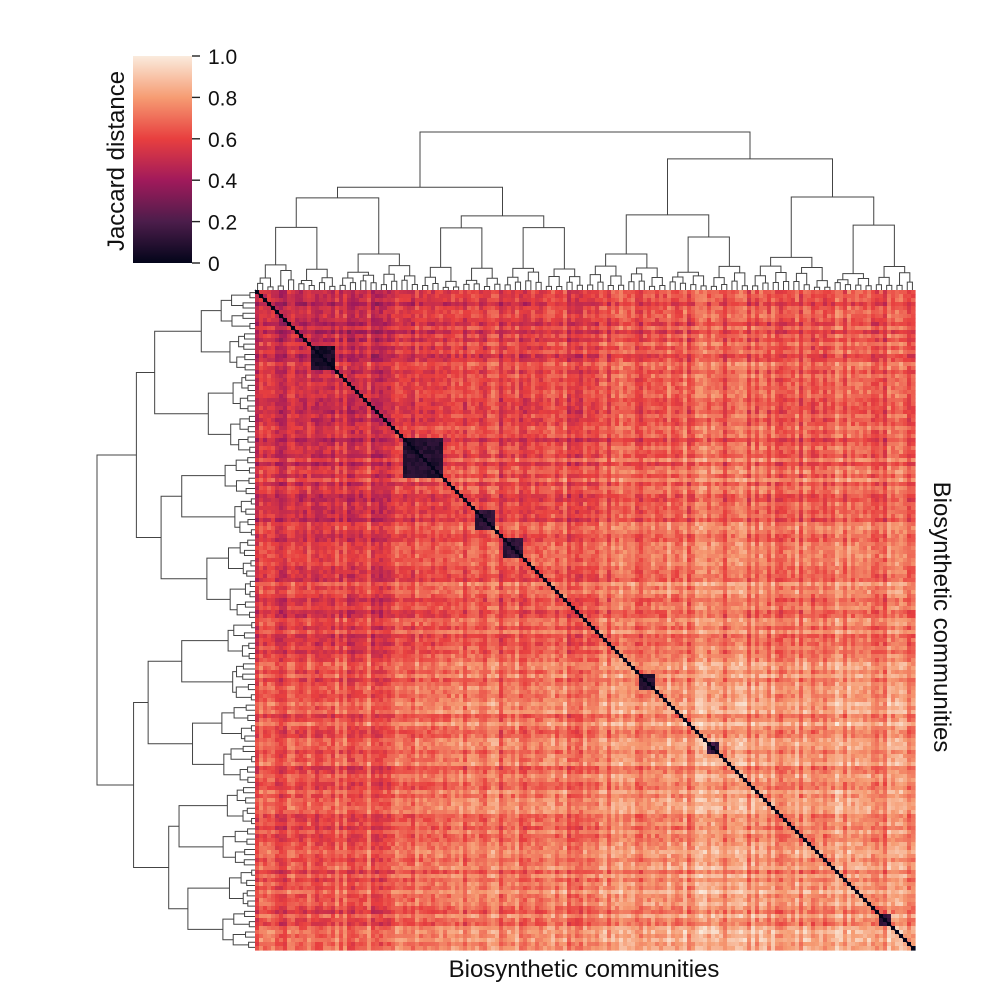 This screenshot has width=1005, height=989. Describe the element at coordinates (222, 223) in the screenshot. I see `colorbar-tick-label: 0.2` at that location.